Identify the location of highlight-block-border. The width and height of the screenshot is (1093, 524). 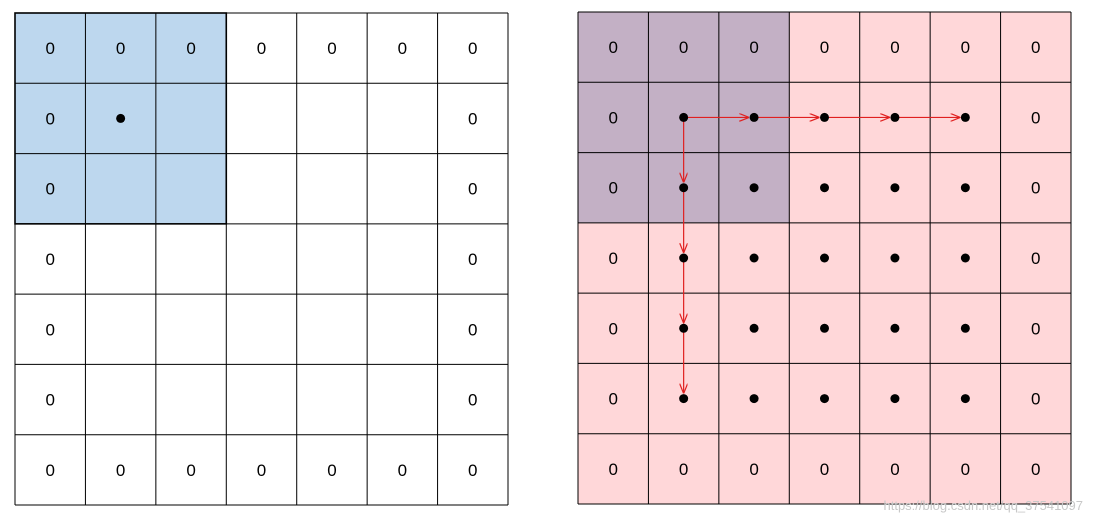
(121, 118).